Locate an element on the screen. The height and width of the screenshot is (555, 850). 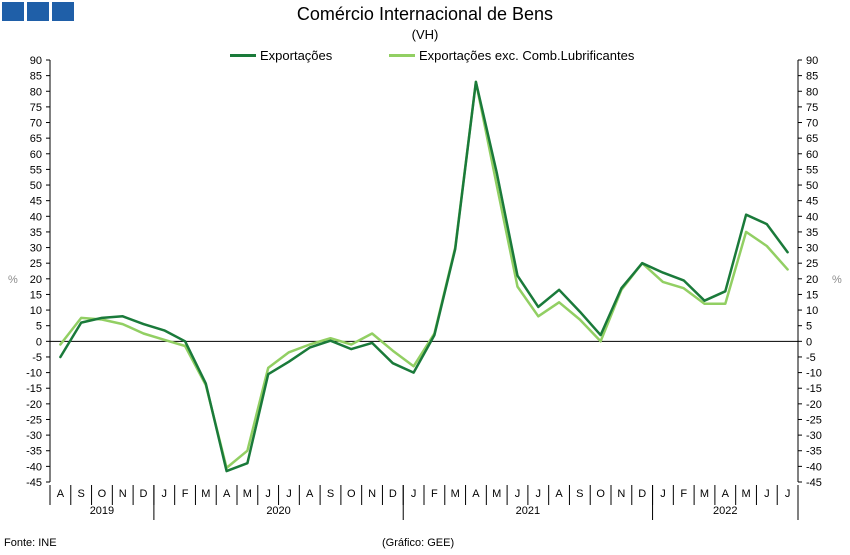
y-tick-label-right: 55 is located at coordinates (812, 170).